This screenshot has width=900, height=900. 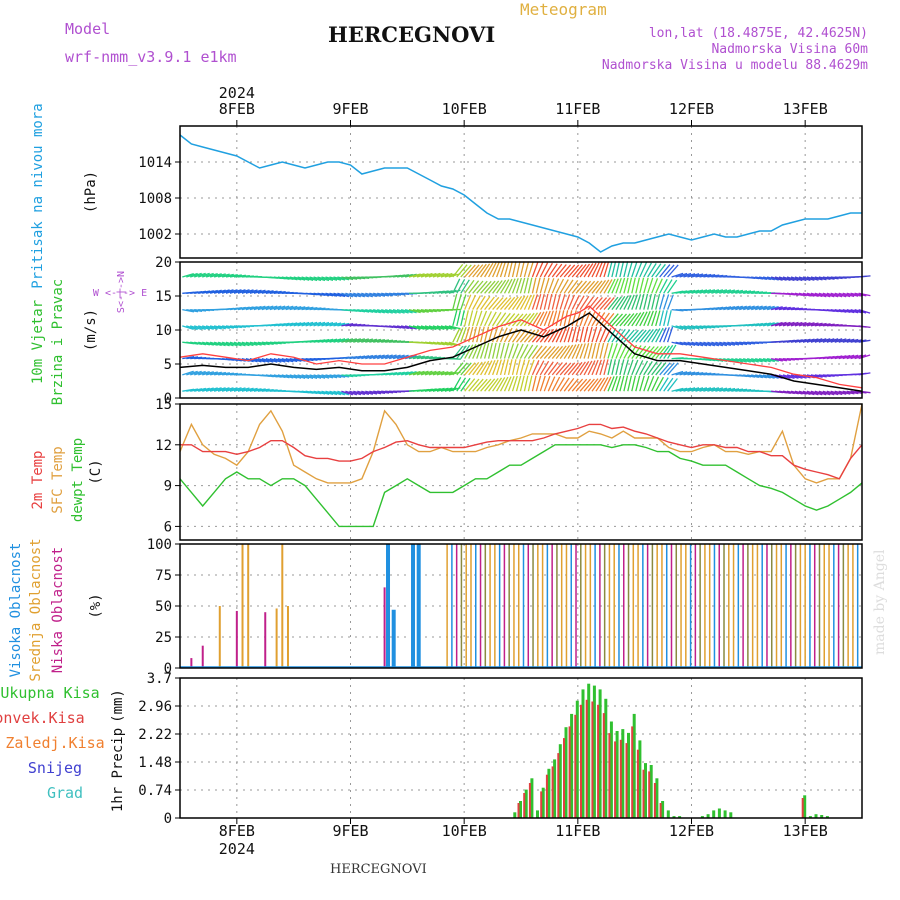 I want to click on top-day-label: 10FEB, so click(x=464, y=109).